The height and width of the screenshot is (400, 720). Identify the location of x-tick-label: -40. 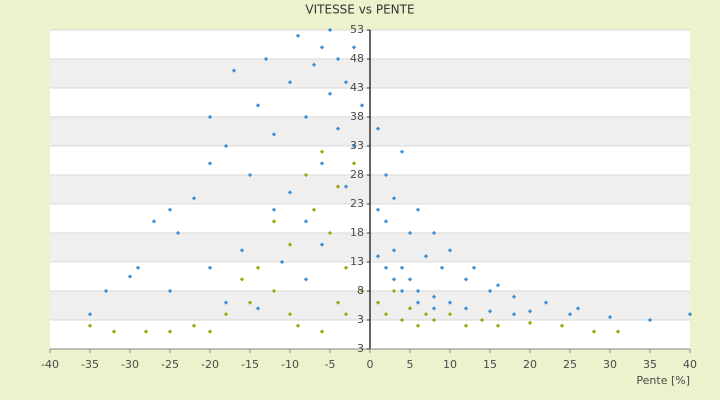
(50, 364).